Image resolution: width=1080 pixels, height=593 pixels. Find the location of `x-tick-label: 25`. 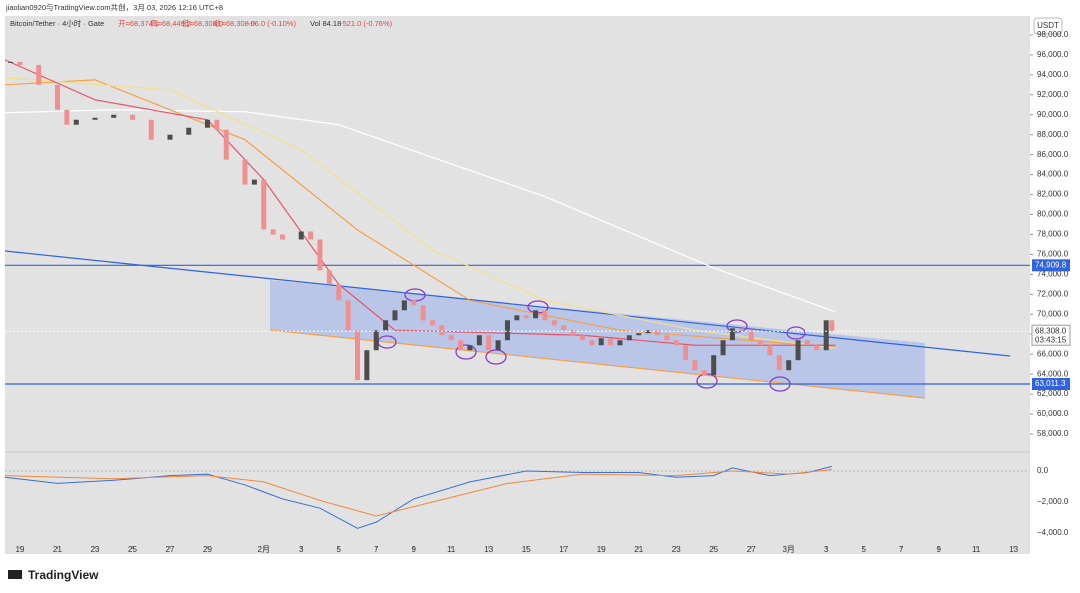

x-tick-label: 25 is located at coordinates (132, 549).